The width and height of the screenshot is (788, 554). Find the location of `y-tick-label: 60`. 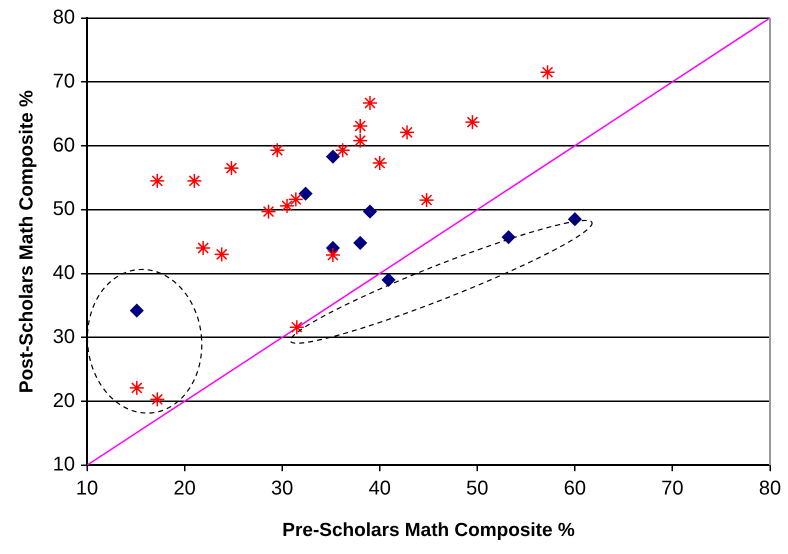

y-tick-label: 60 is located at coordinates (64, 145).